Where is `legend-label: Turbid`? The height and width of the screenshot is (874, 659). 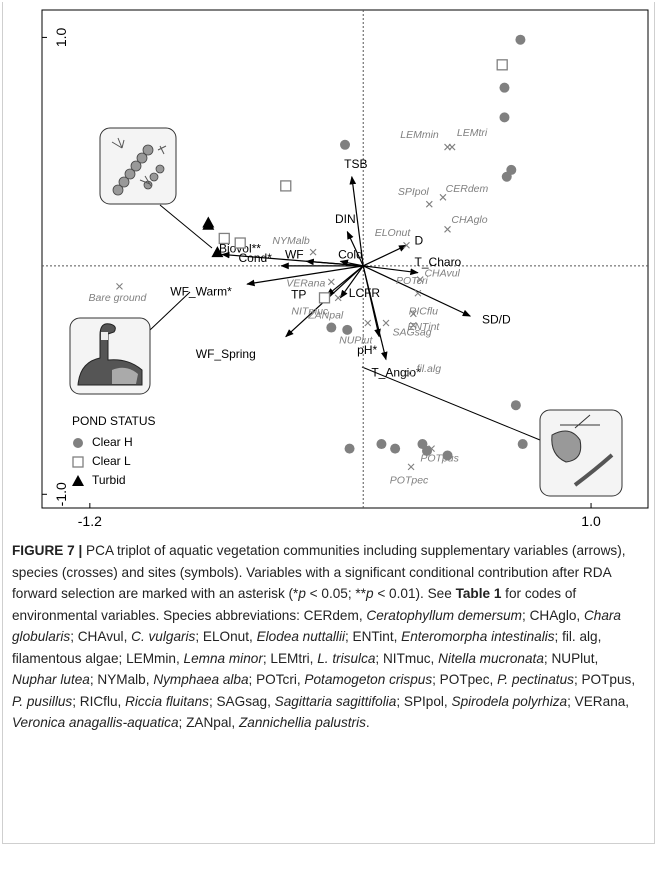
legend-label: Turbid is located at coordinates (109, 480).